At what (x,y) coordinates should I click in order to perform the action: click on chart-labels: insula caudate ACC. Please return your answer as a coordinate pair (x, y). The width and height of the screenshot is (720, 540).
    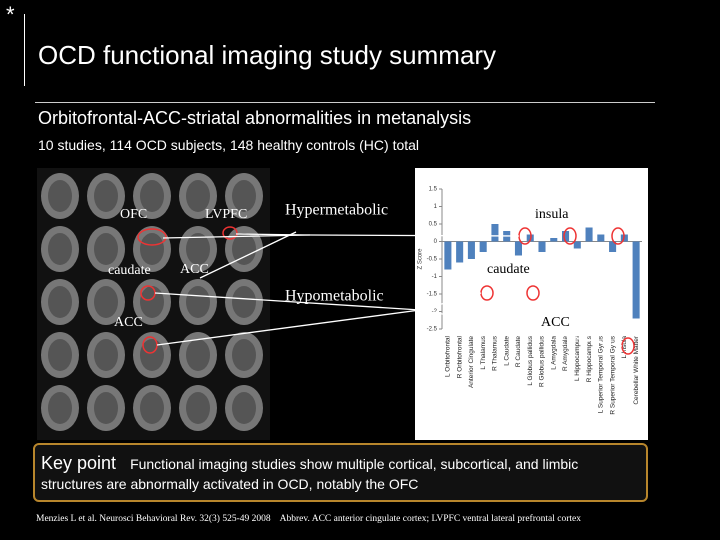
    Looking at the image, I should click on (530, 268).